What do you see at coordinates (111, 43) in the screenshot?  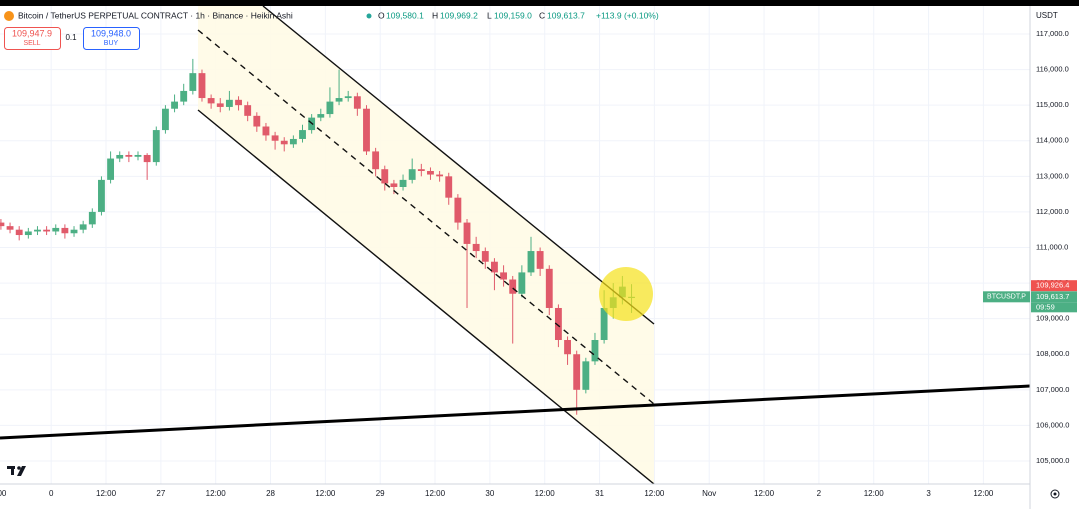 I see `buy-label: BUY` at bounding box center [111, 43].